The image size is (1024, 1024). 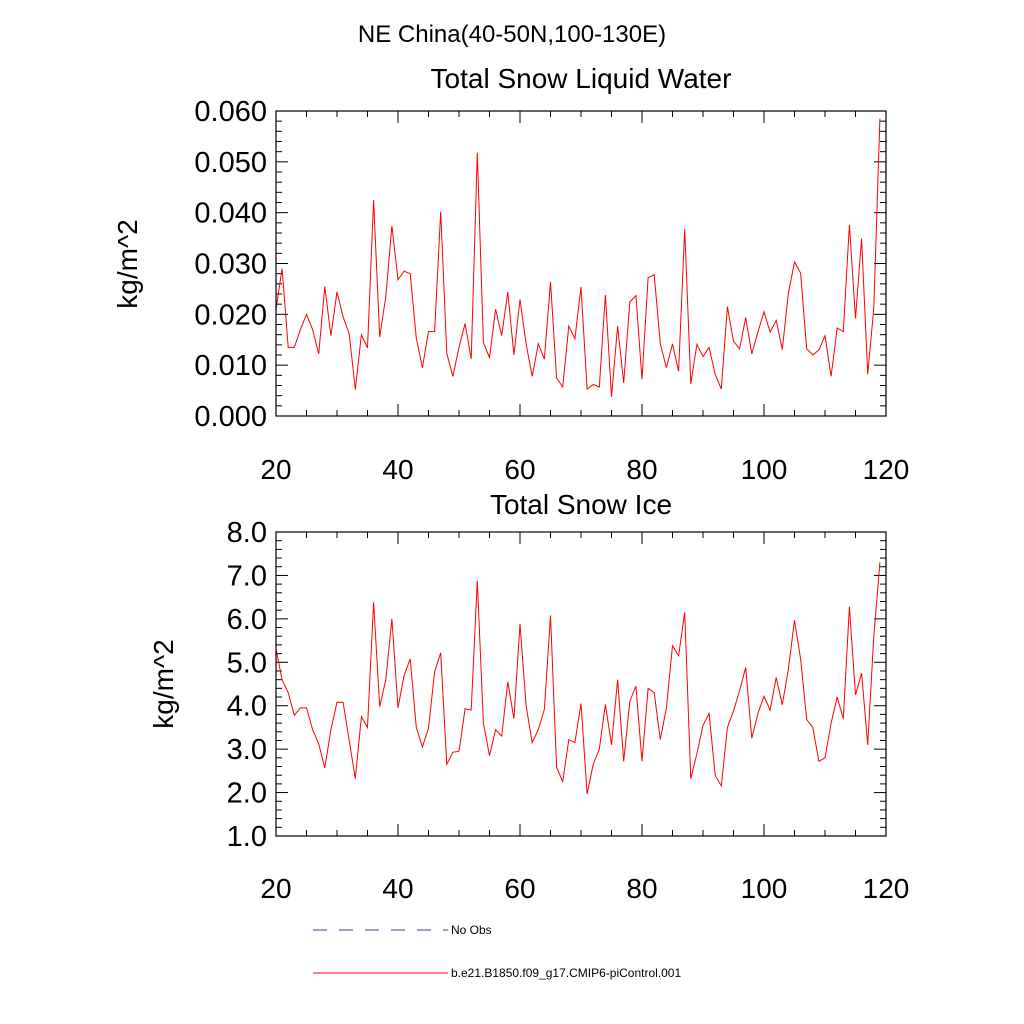 What do you see at coordinates (230, 214) in the screenshot?
I see `y-tick-label: 0.040` at bounding box center [230, 214].